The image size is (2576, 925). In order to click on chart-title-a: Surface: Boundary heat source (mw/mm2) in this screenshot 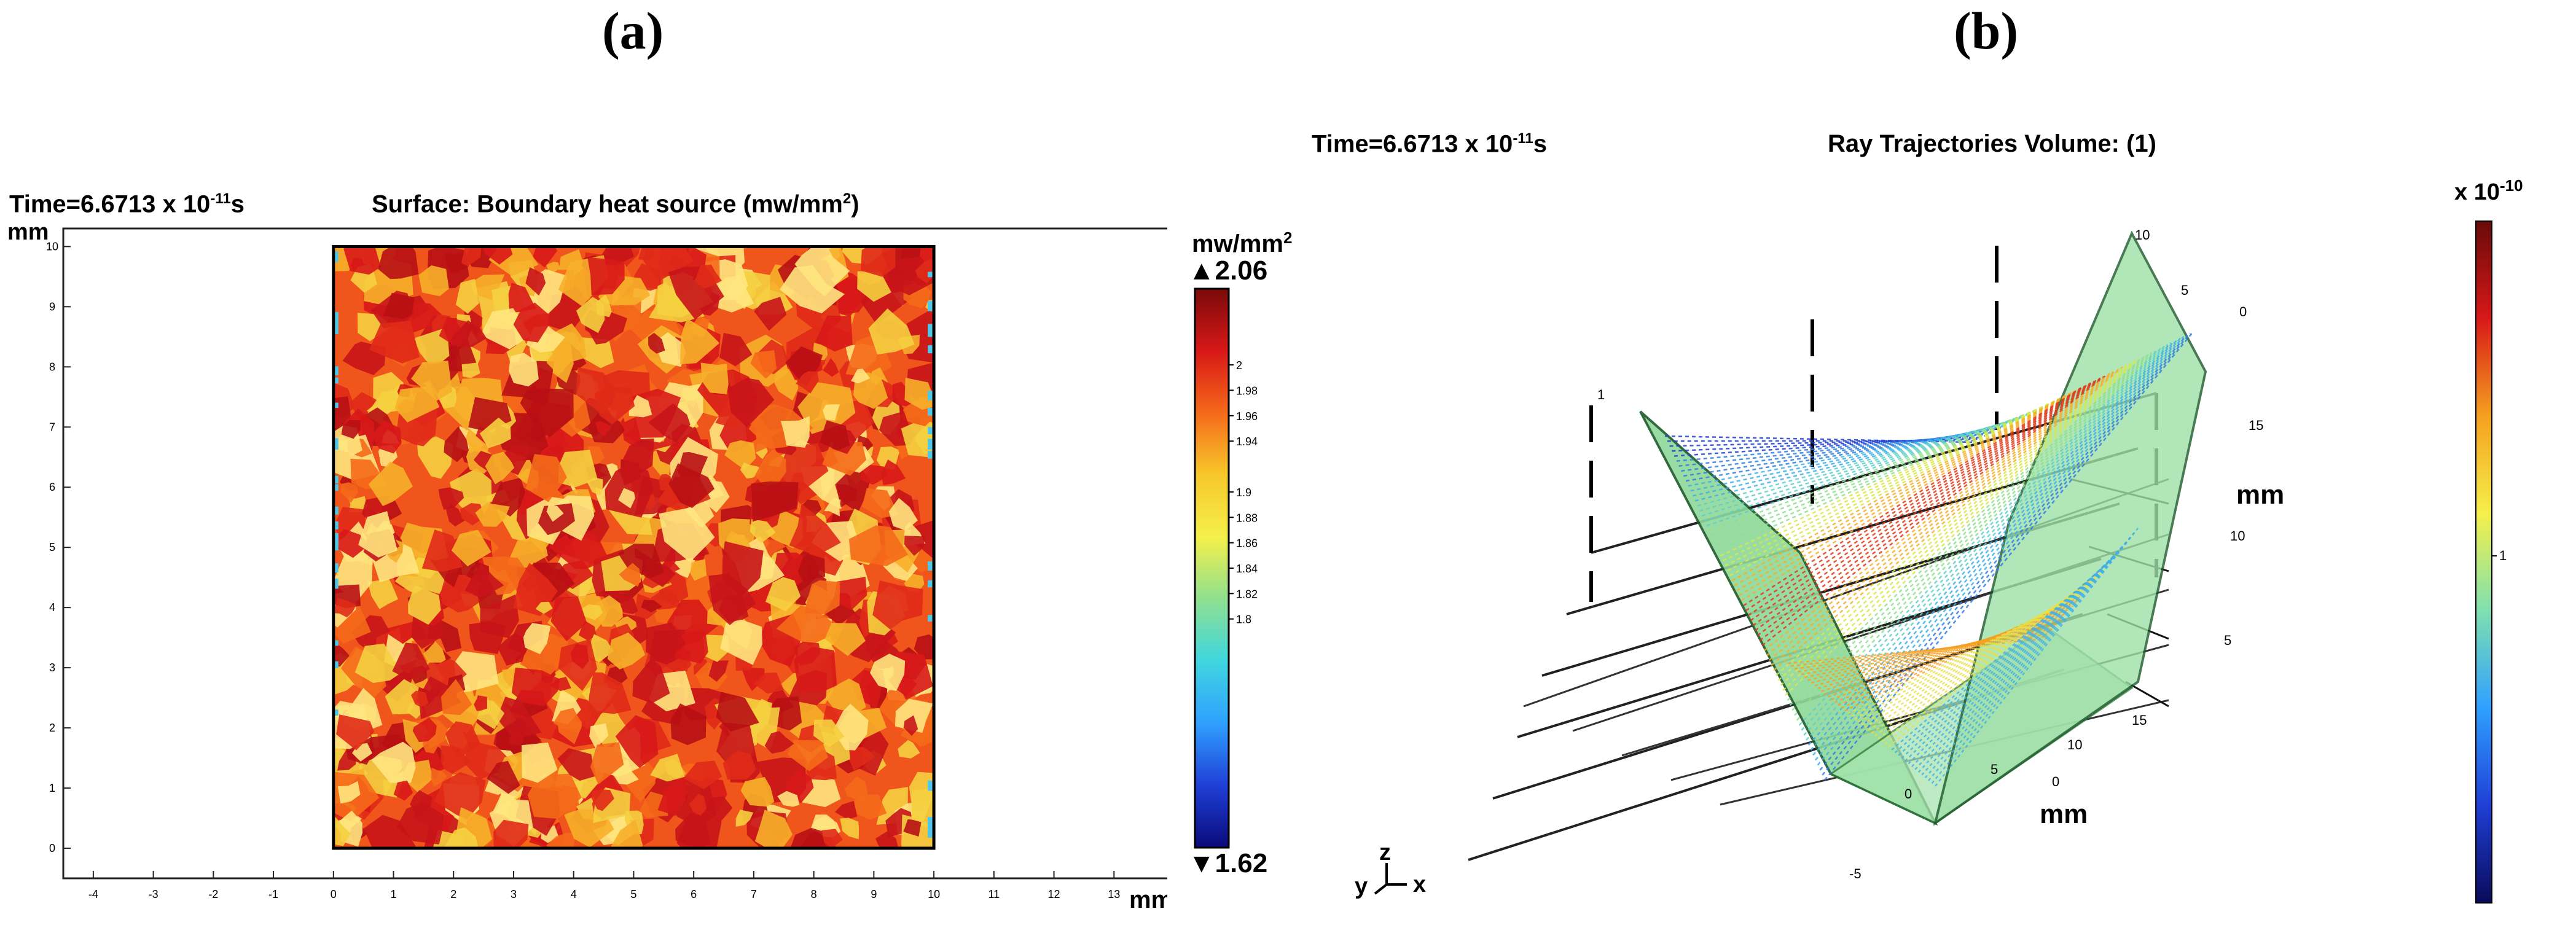, I will do `click(615, 204)`.